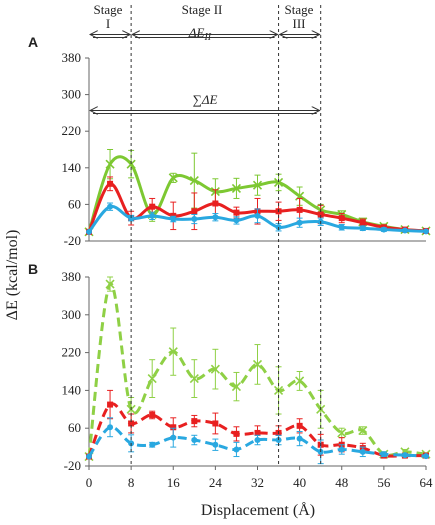  What do you see at coordinates (108, 9) in the screenshot?
I see `stage-i-label-top: Stage` at bounding box center [108, 9].